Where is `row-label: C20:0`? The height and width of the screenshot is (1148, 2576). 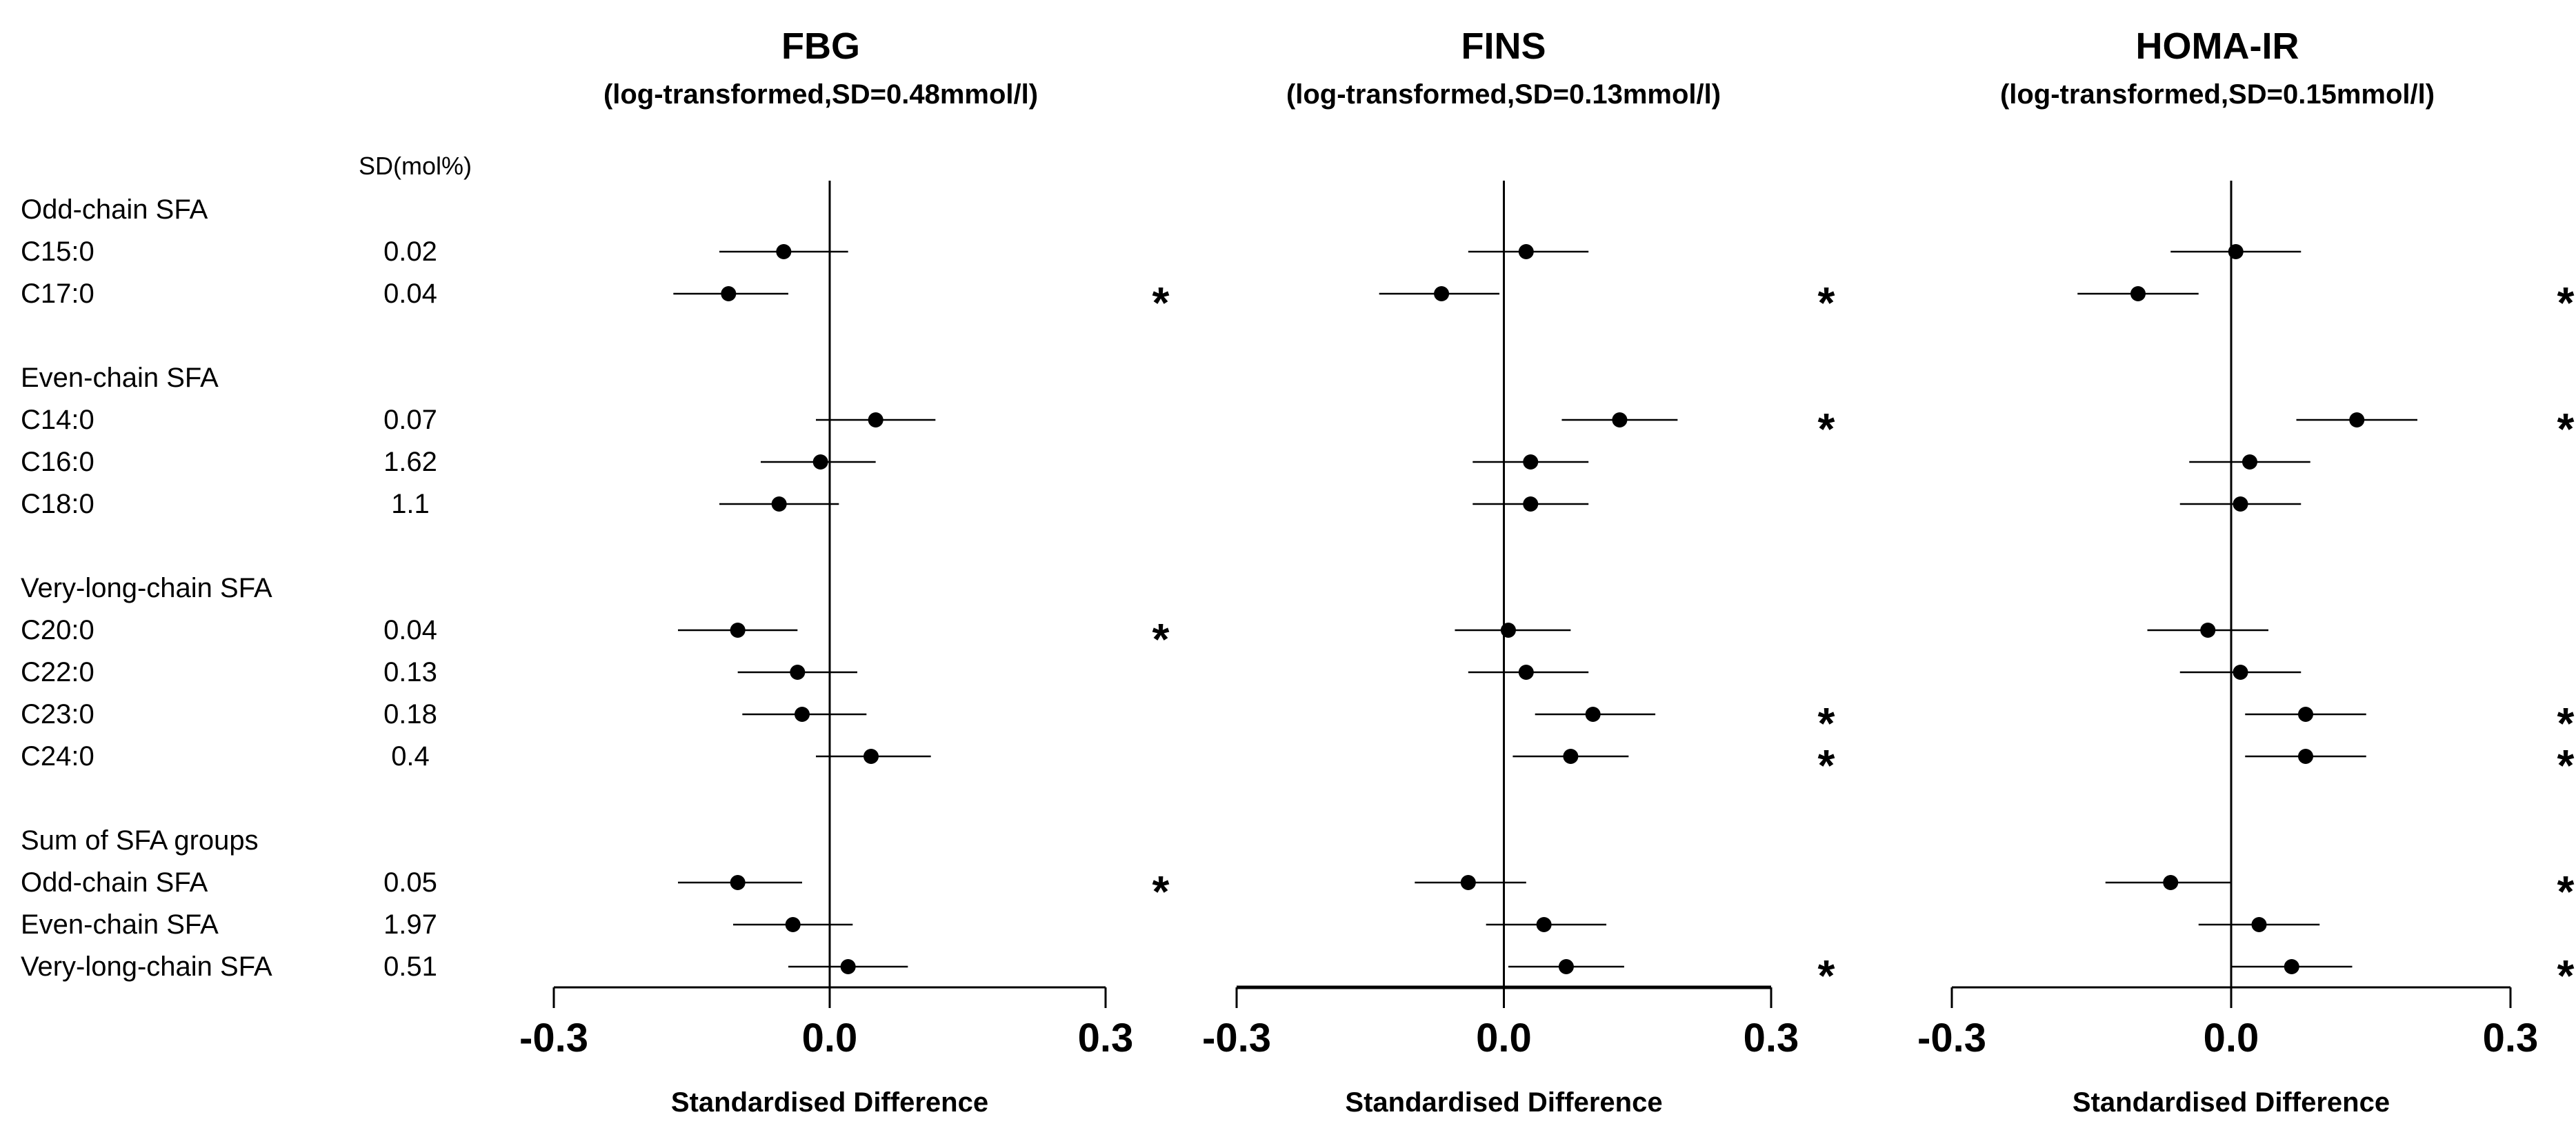
row-label: C20:0 is located at coordinates (58, 630).